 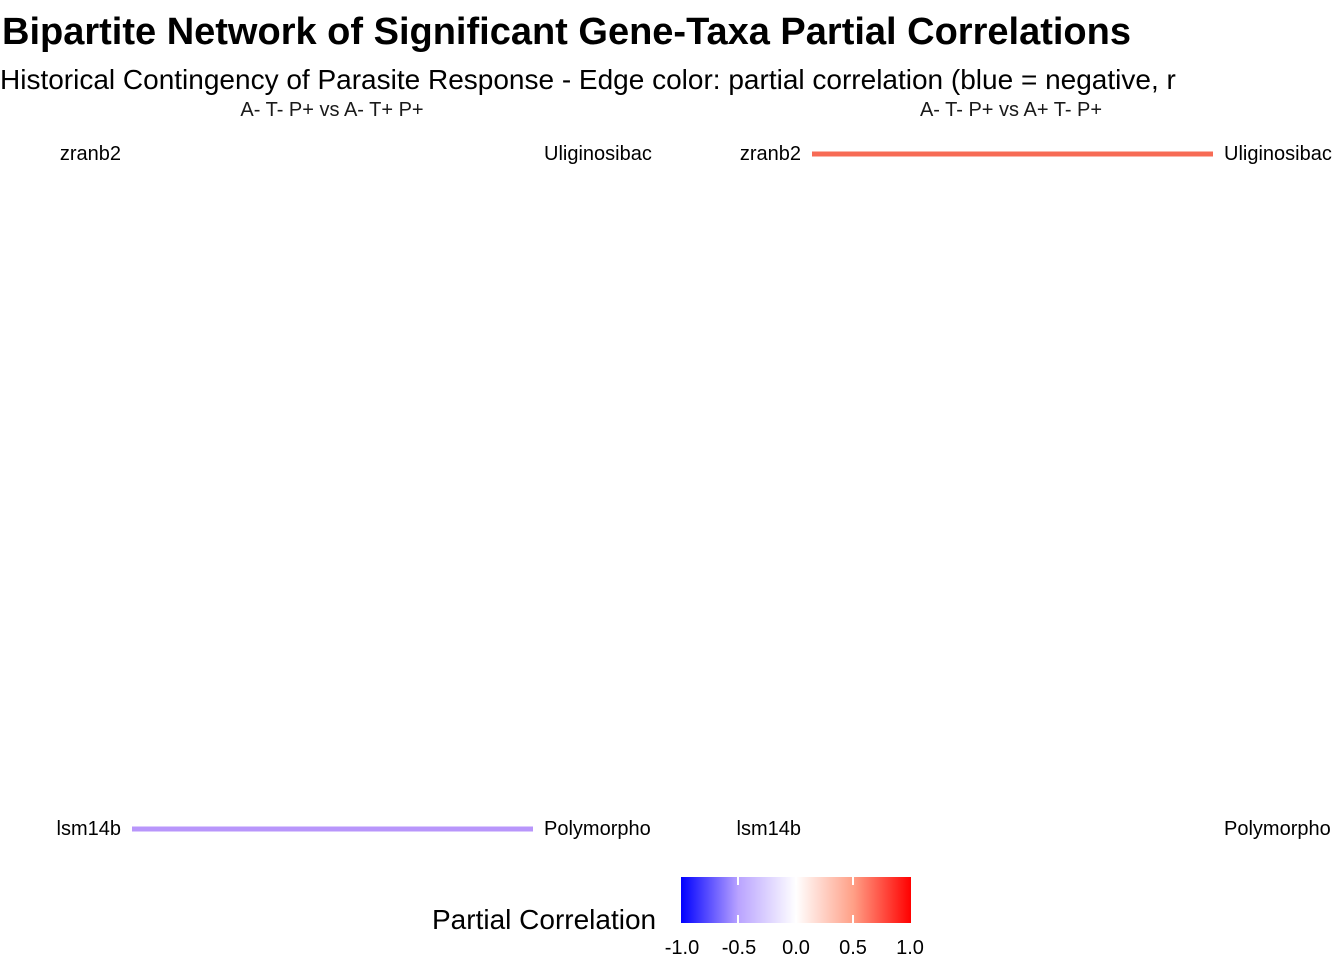 What do you see at coordinates (853, 948) in the screenshot?
I see `legend-tick-label: 0.5` at bounding box center [853, 948].